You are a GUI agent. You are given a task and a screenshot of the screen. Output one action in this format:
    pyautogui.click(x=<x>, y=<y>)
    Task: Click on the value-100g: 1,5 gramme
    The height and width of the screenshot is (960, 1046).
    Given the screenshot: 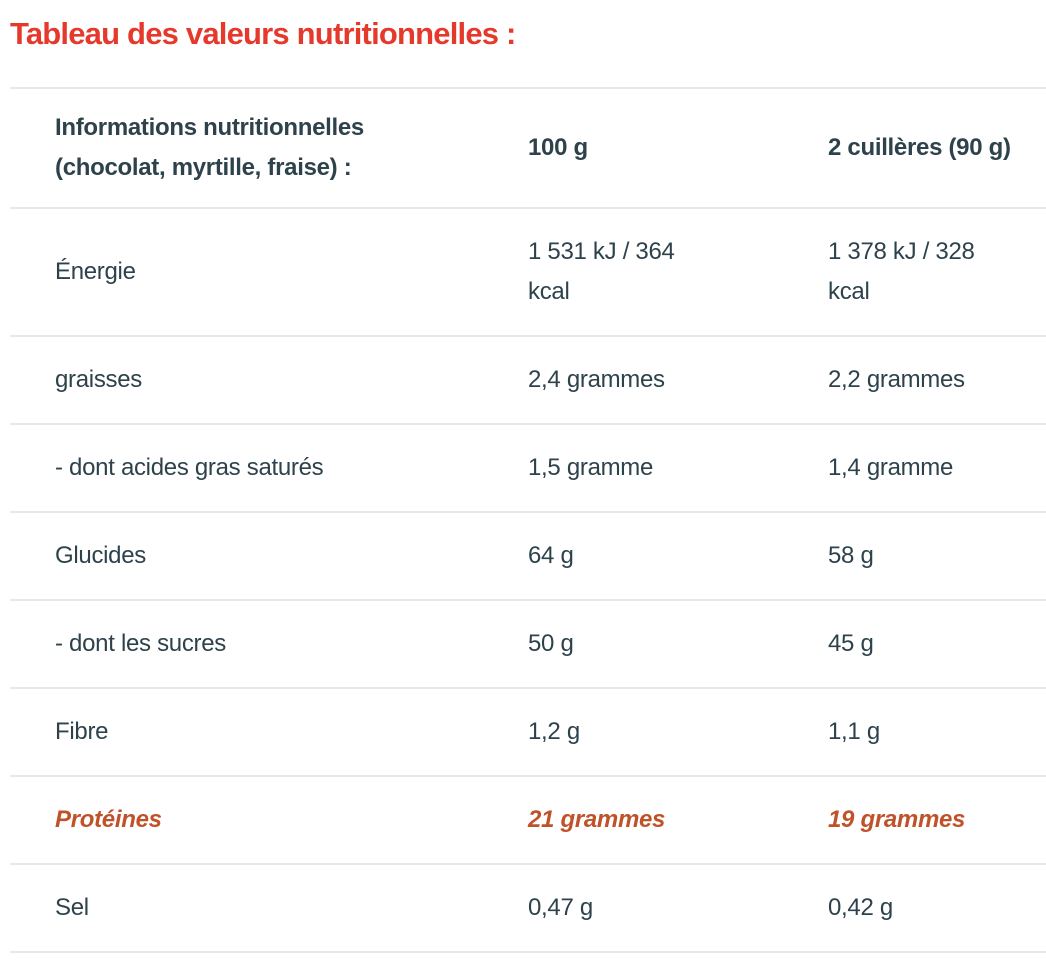 What is the action you would take?
    pyautogui.click(x=591, y=467)
    